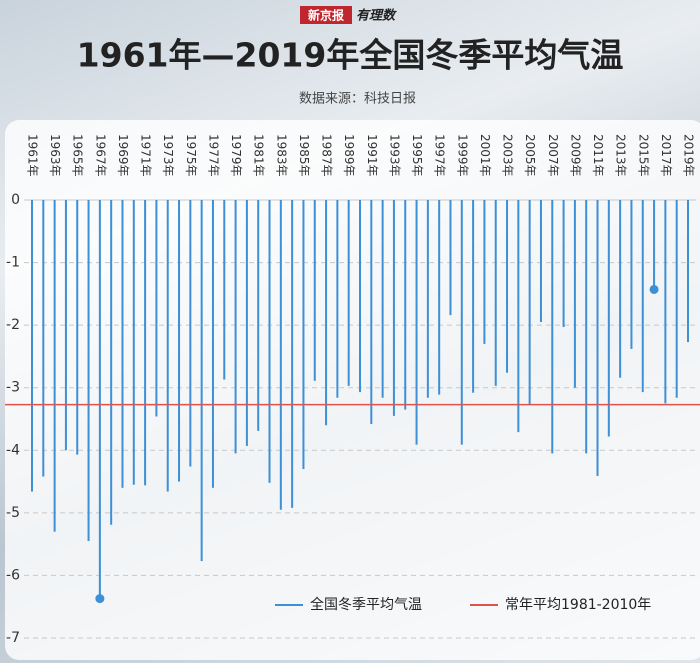 The width and height of the screenshot is (700, 663). Describe the element at coordinates (376, 16) in the screenshot. I see `brand-sub: 有理数` at that location.